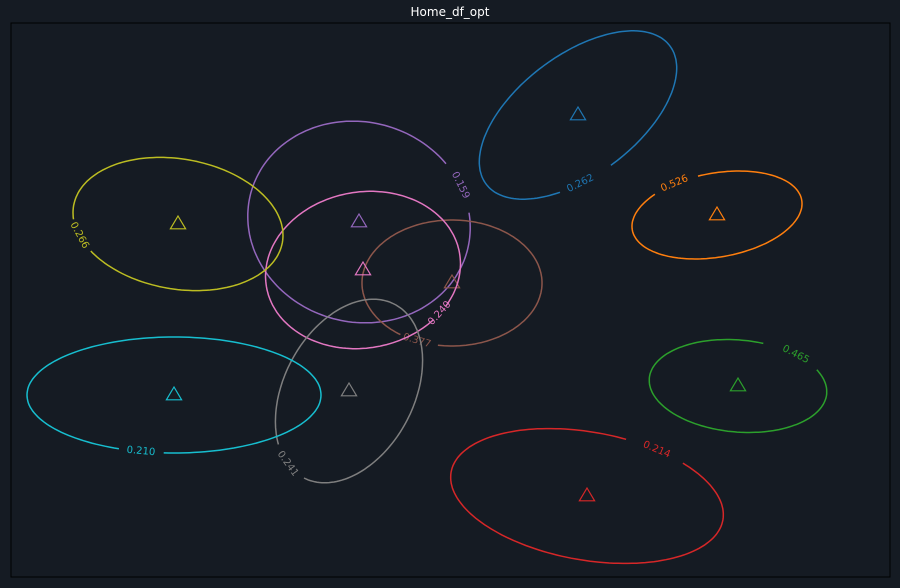 The width and height of the screenshot is (900, 588). Describe the element at coordinates (795, 354) in the screenshot. I see `contour-level-label-2: 0.465` at that location.